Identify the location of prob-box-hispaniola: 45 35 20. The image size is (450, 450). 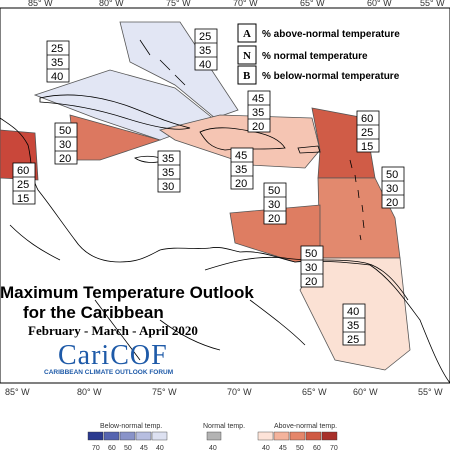
(259, 111).